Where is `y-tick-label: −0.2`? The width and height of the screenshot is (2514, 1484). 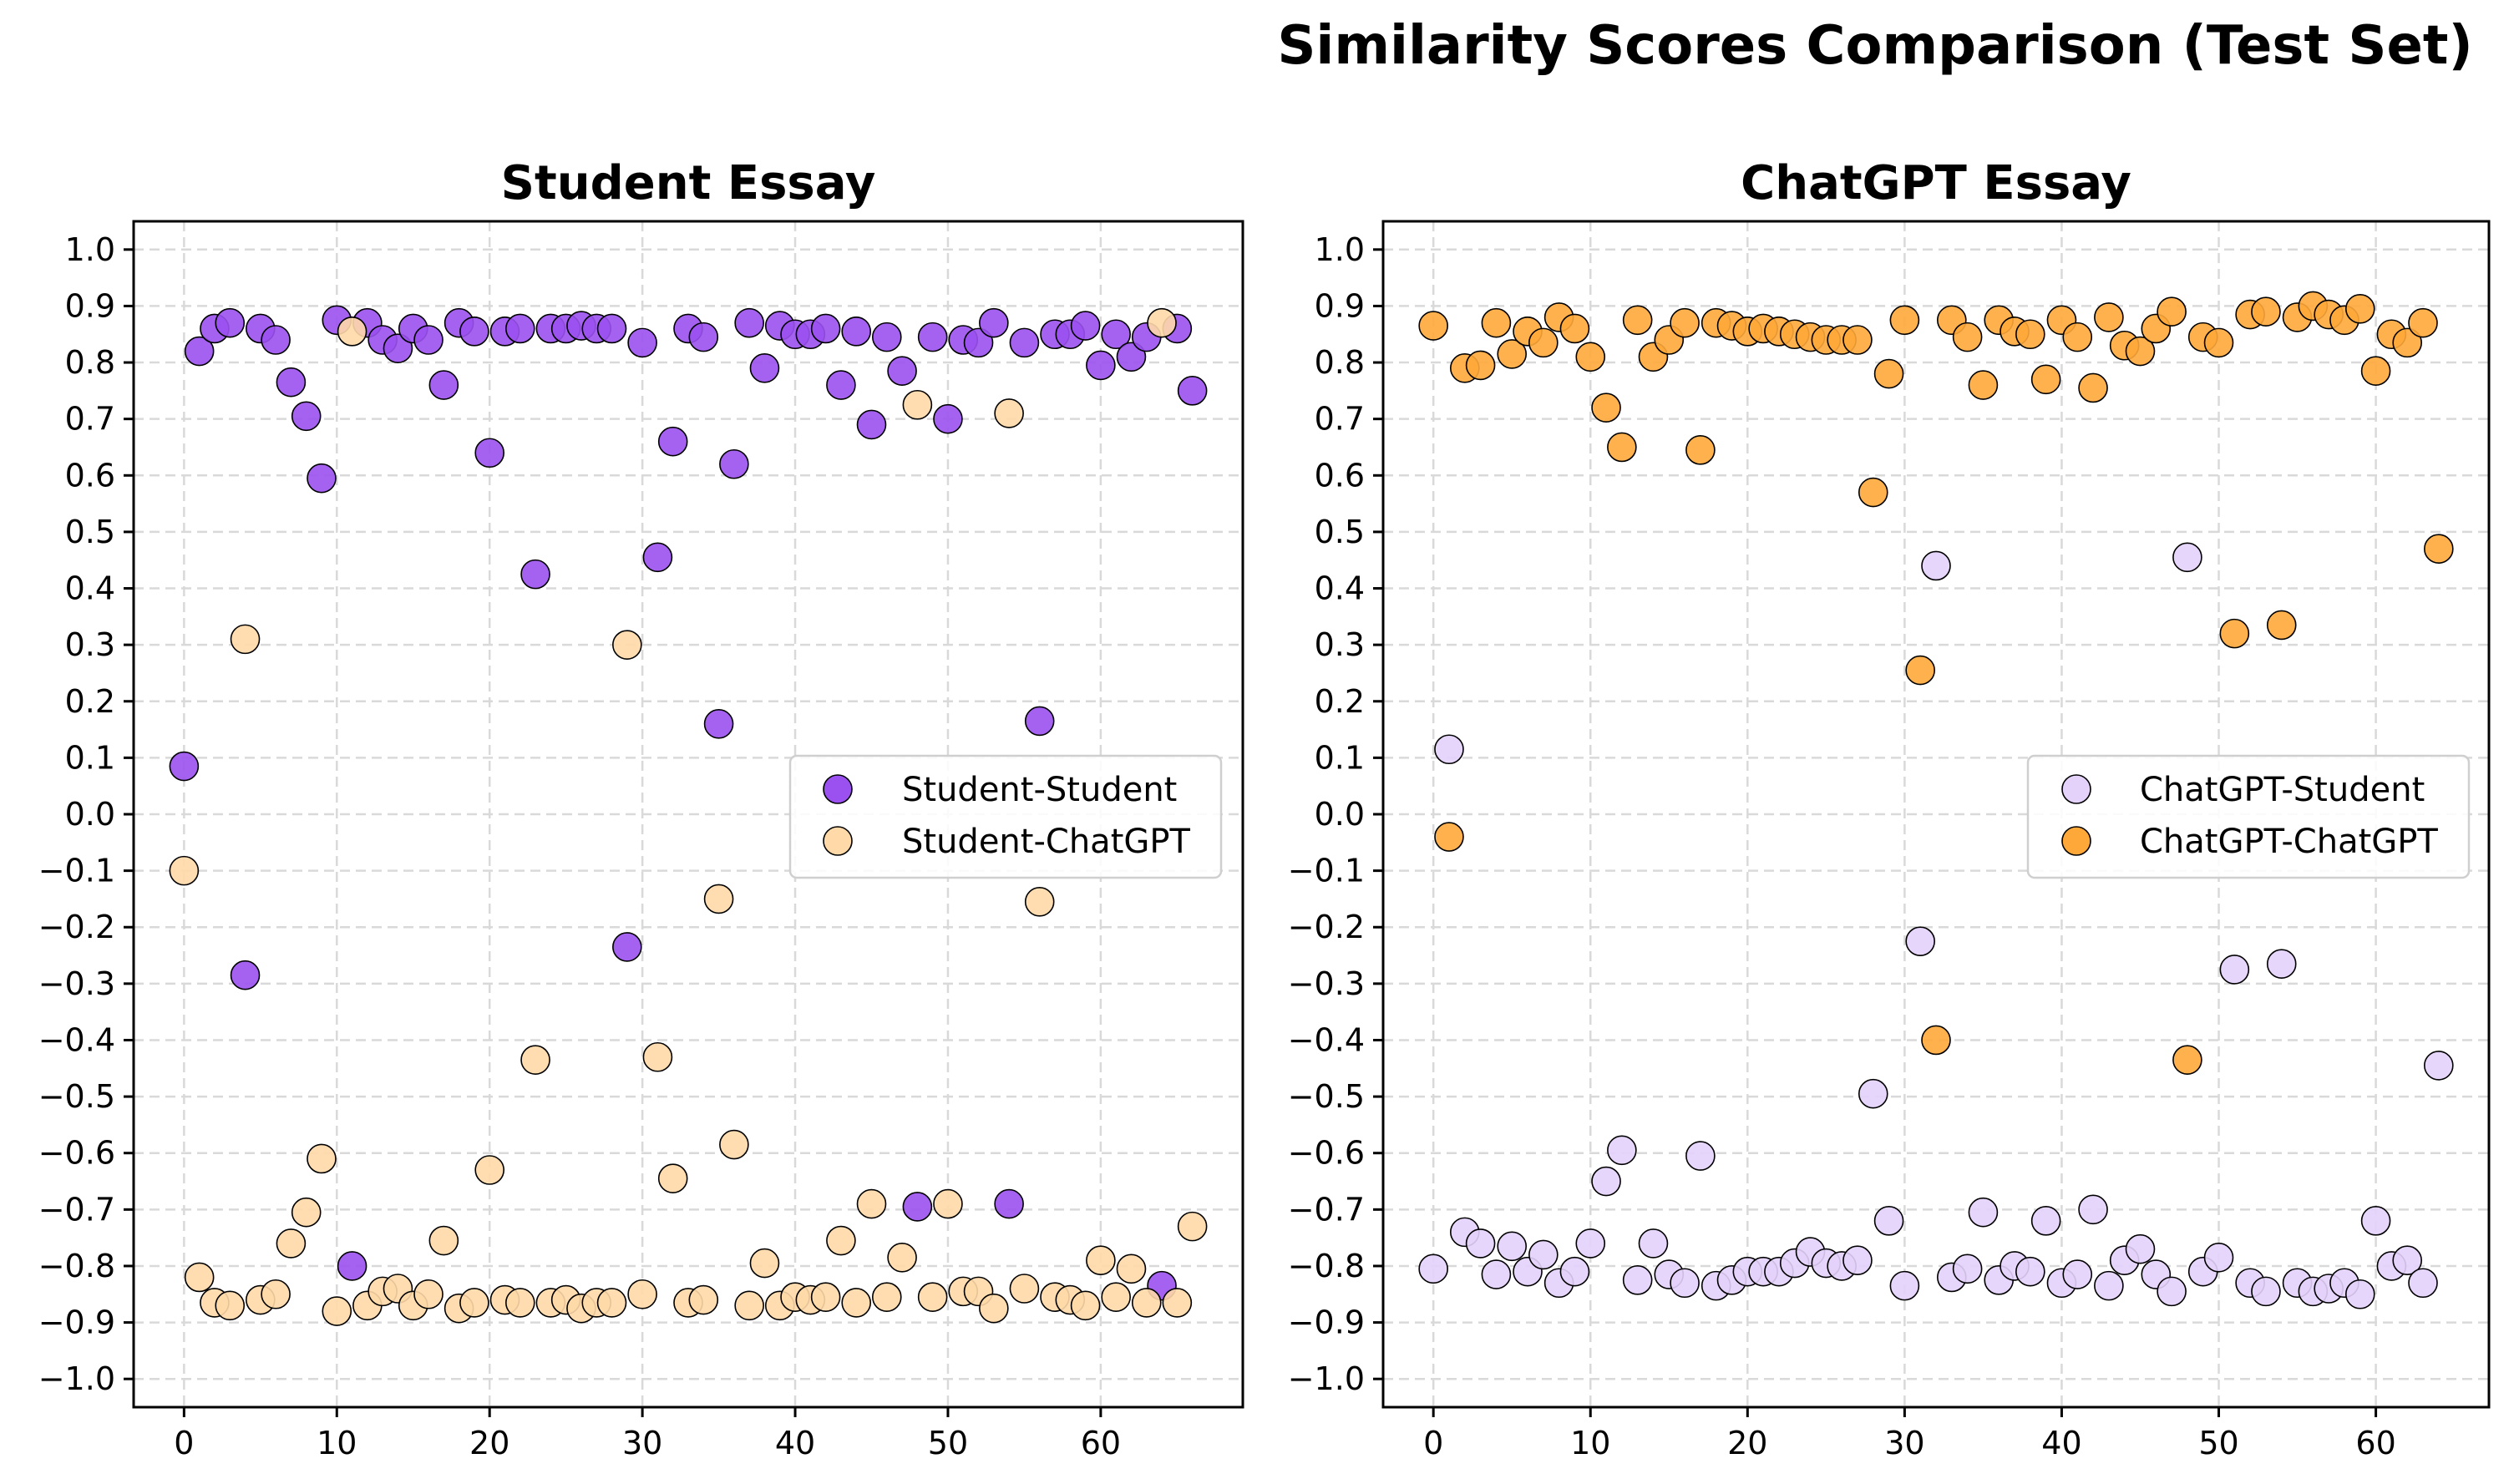
y-tick-label: −0.2 is located at coordinates (1327, 927).